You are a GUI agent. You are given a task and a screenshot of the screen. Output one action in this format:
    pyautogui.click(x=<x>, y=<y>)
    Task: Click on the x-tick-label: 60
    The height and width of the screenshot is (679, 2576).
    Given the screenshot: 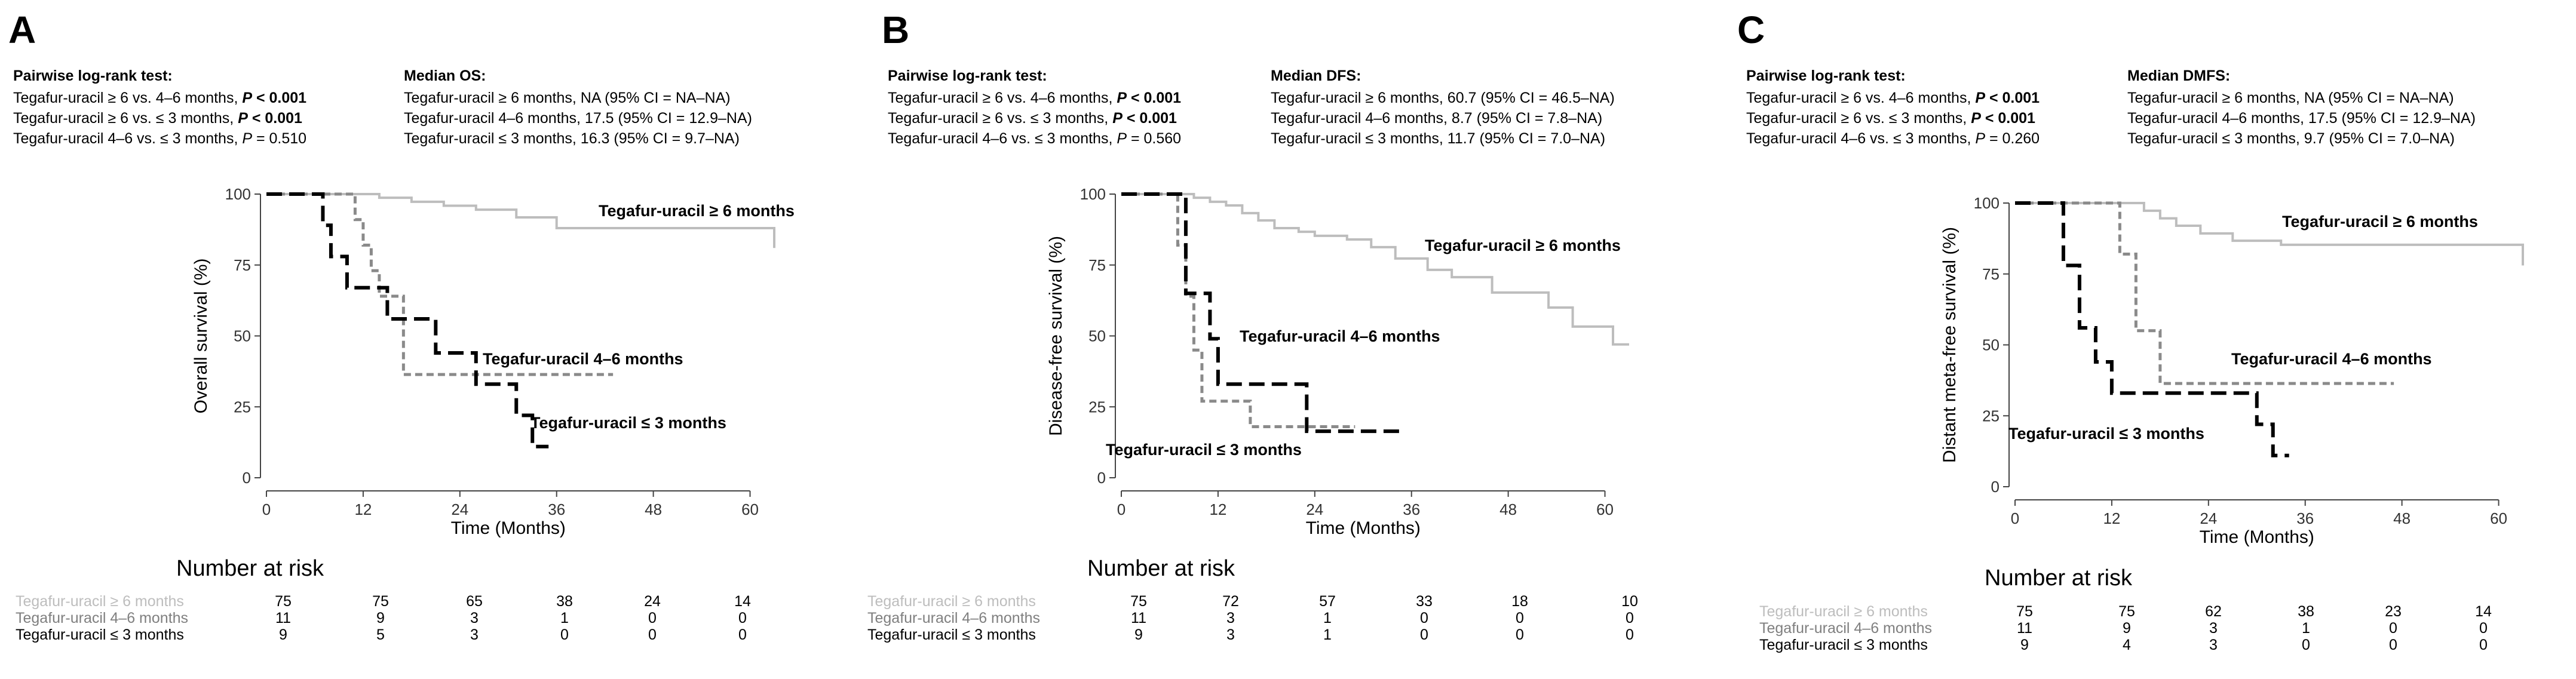 What is the action you would take?
    pyautogui.click(x=1605, y=509)
    